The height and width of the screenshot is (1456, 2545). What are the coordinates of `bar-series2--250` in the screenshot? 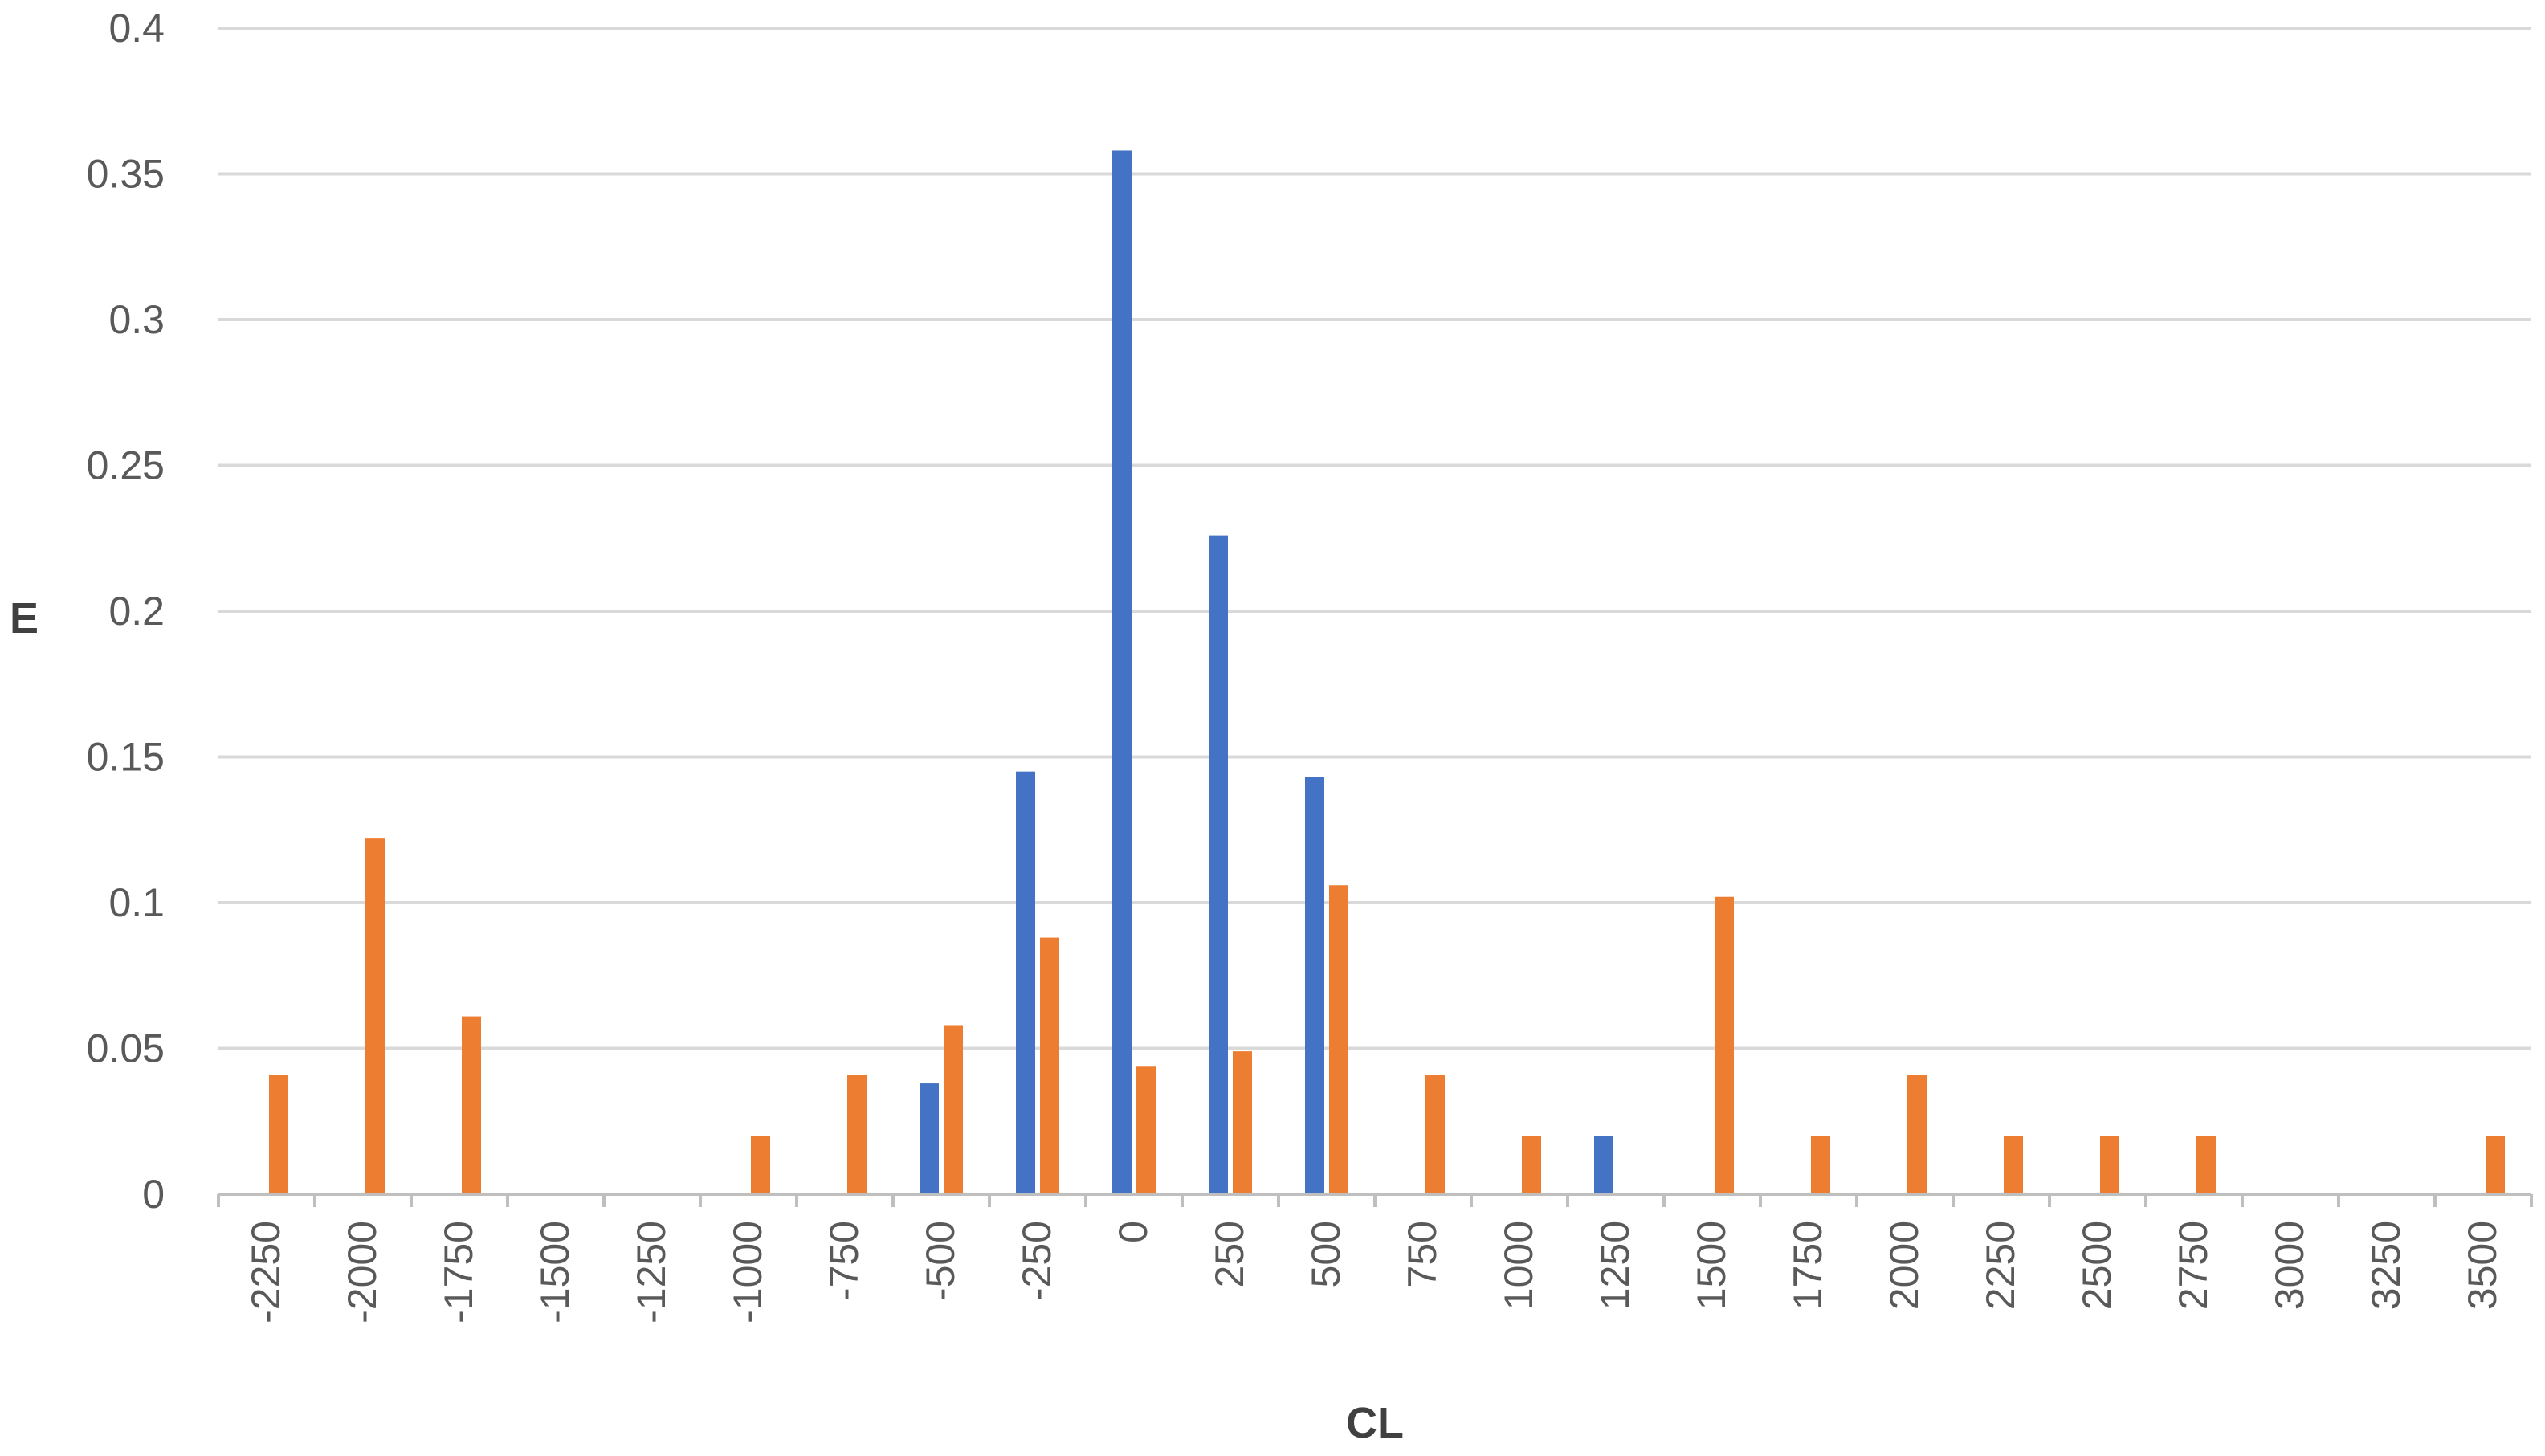 It's located at (1049, 1065).